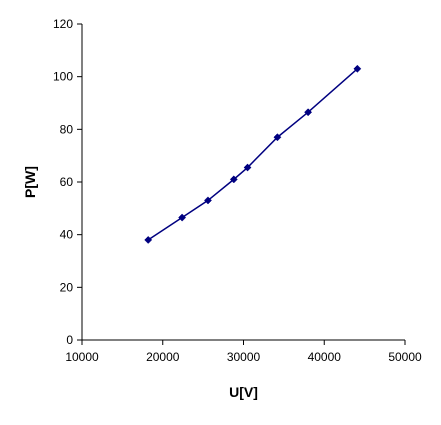 The image size is (441, 425). I want to click on y-tick-label: 20, so click(67, 287).